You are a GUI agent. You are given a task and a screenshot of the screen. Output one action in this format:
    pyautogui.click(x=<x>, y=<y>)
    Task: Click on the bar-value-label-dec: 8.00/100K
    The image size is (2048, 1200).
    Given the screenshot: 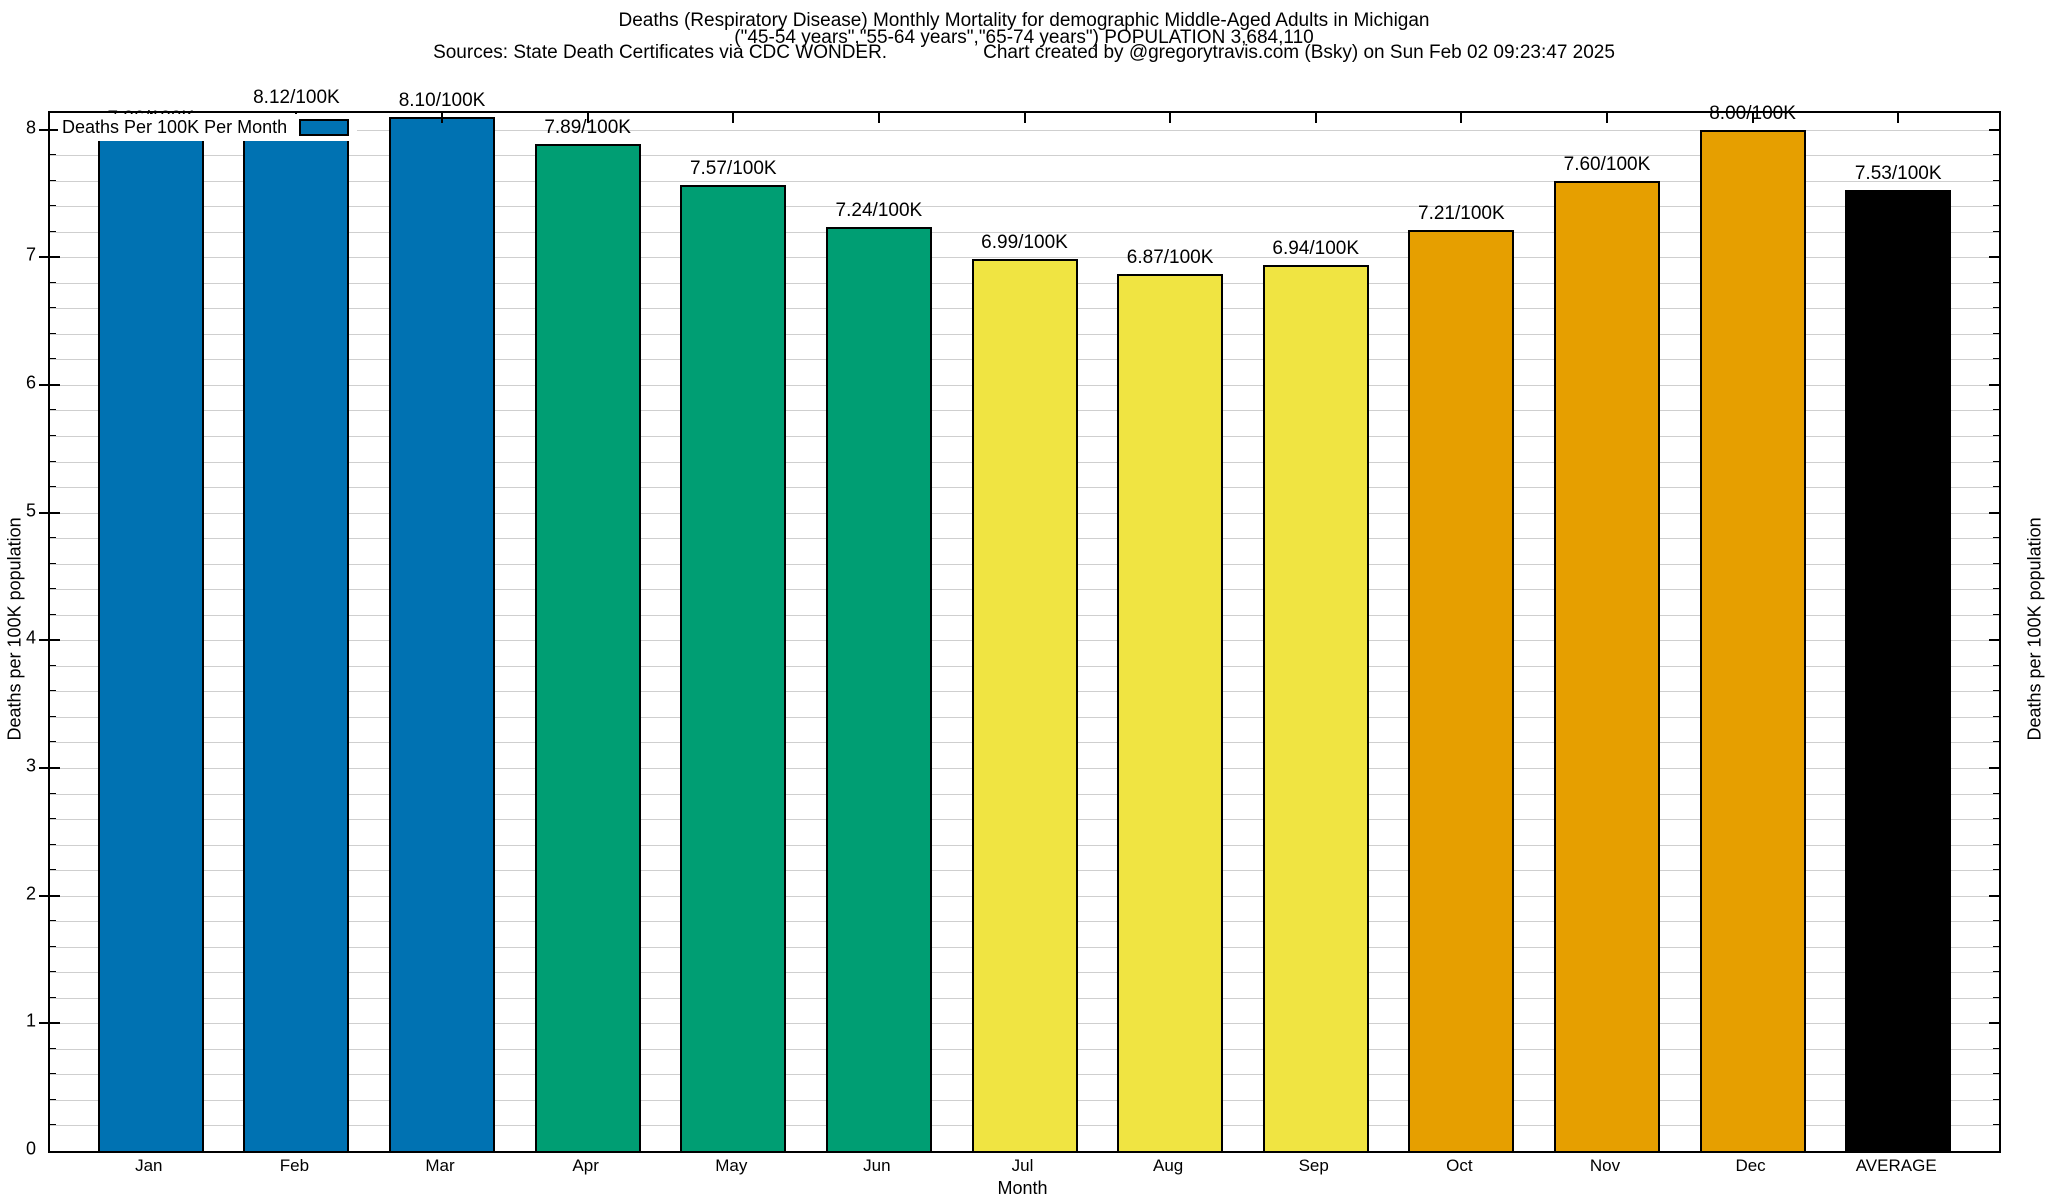 What is the action you would take?
    pyautogui.click(x=1752, y=113)
    